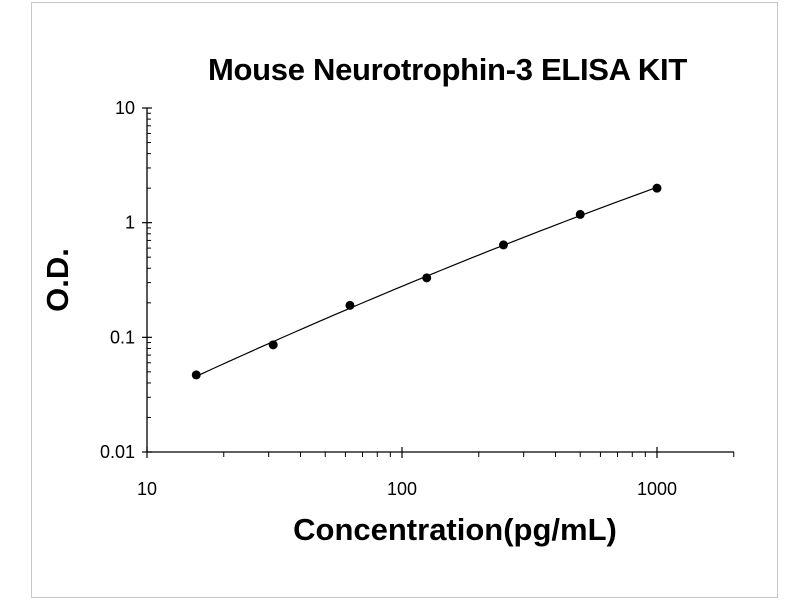  What do you see at coordinates (117, 452) in the screenshot?
I see `y-tick-label: 0.01` at bounding box center [117, 452].